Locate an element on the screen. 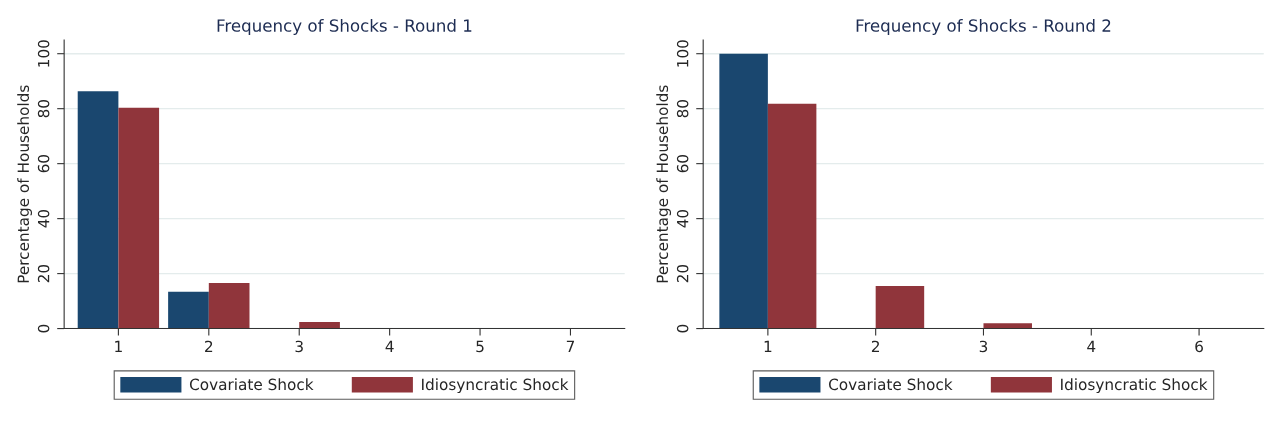 Image resolution: width=1283 pixels, height=444 pixels. x-tick-label: 5 is located at coordinates (480, 346).